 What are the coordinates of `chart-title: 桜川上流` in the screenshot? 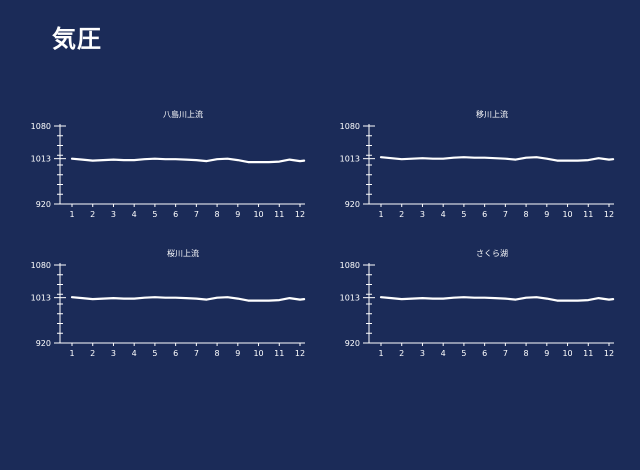 It's located at (183, 253).